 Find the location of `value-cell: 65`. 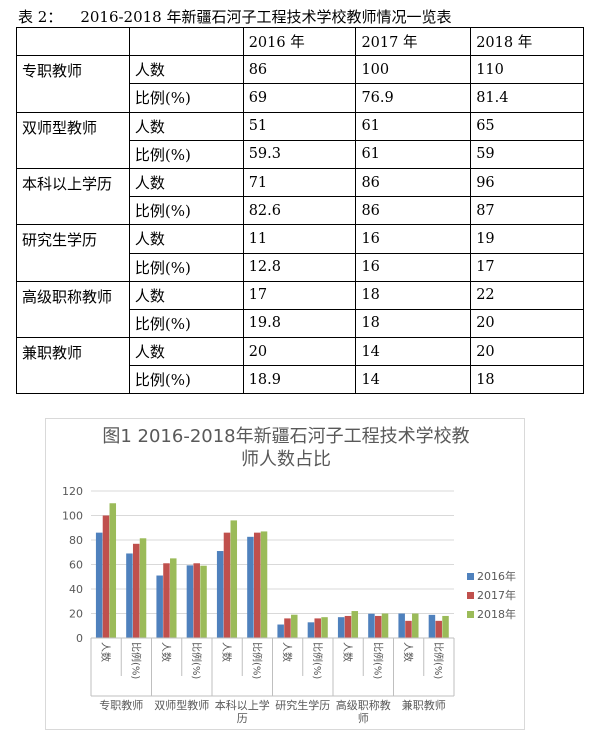

value-cell: 65 is located at coordinates (527, 126).